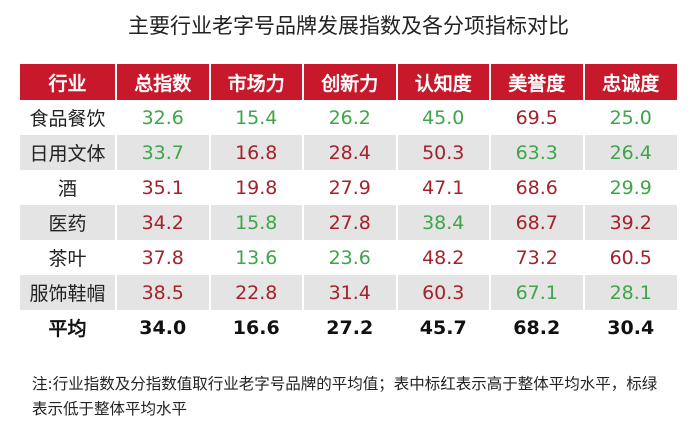  Describe the element at coordinates (68, 222) in the screenshot. I see `industry-cell: 医药` at that location.